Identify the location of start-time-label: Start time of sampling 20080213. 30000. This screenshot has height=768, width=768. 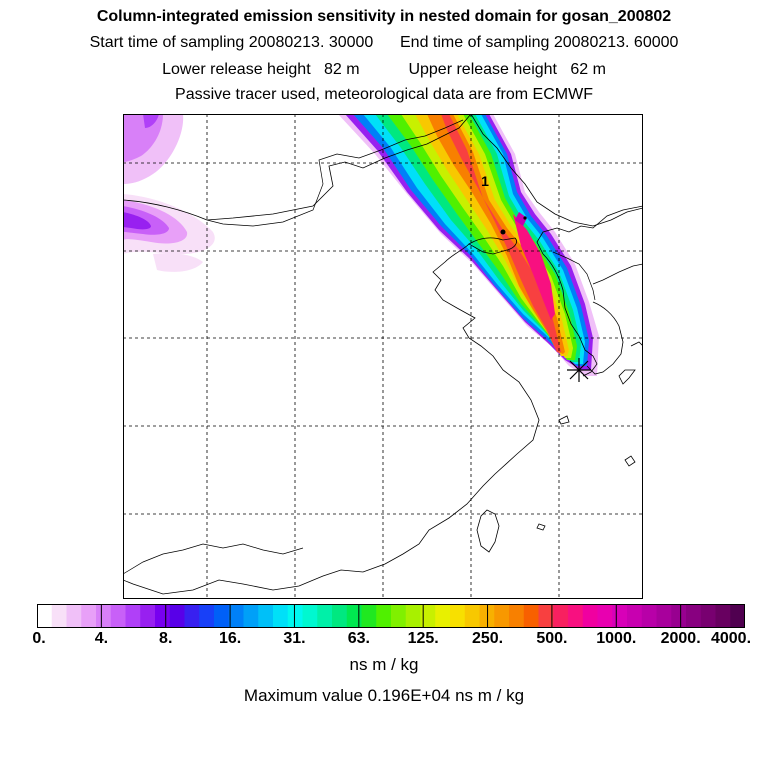
(231, 42).